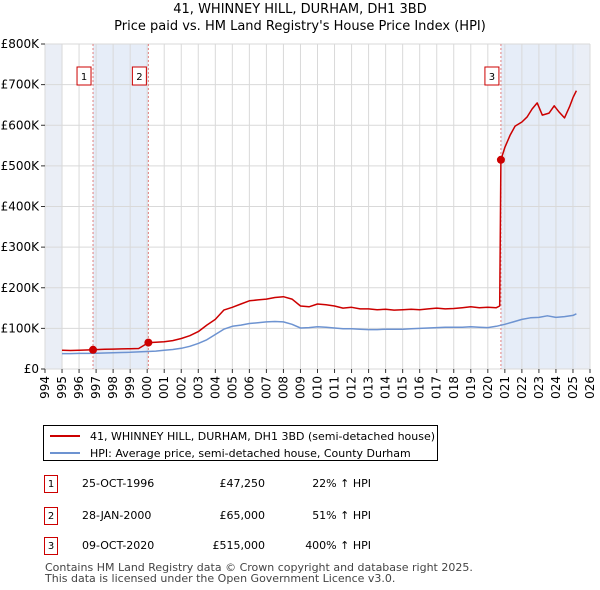 The width and height of the screenshot is (600, 590). I want to click on y-tick-label: £200K, so click(21, 288).